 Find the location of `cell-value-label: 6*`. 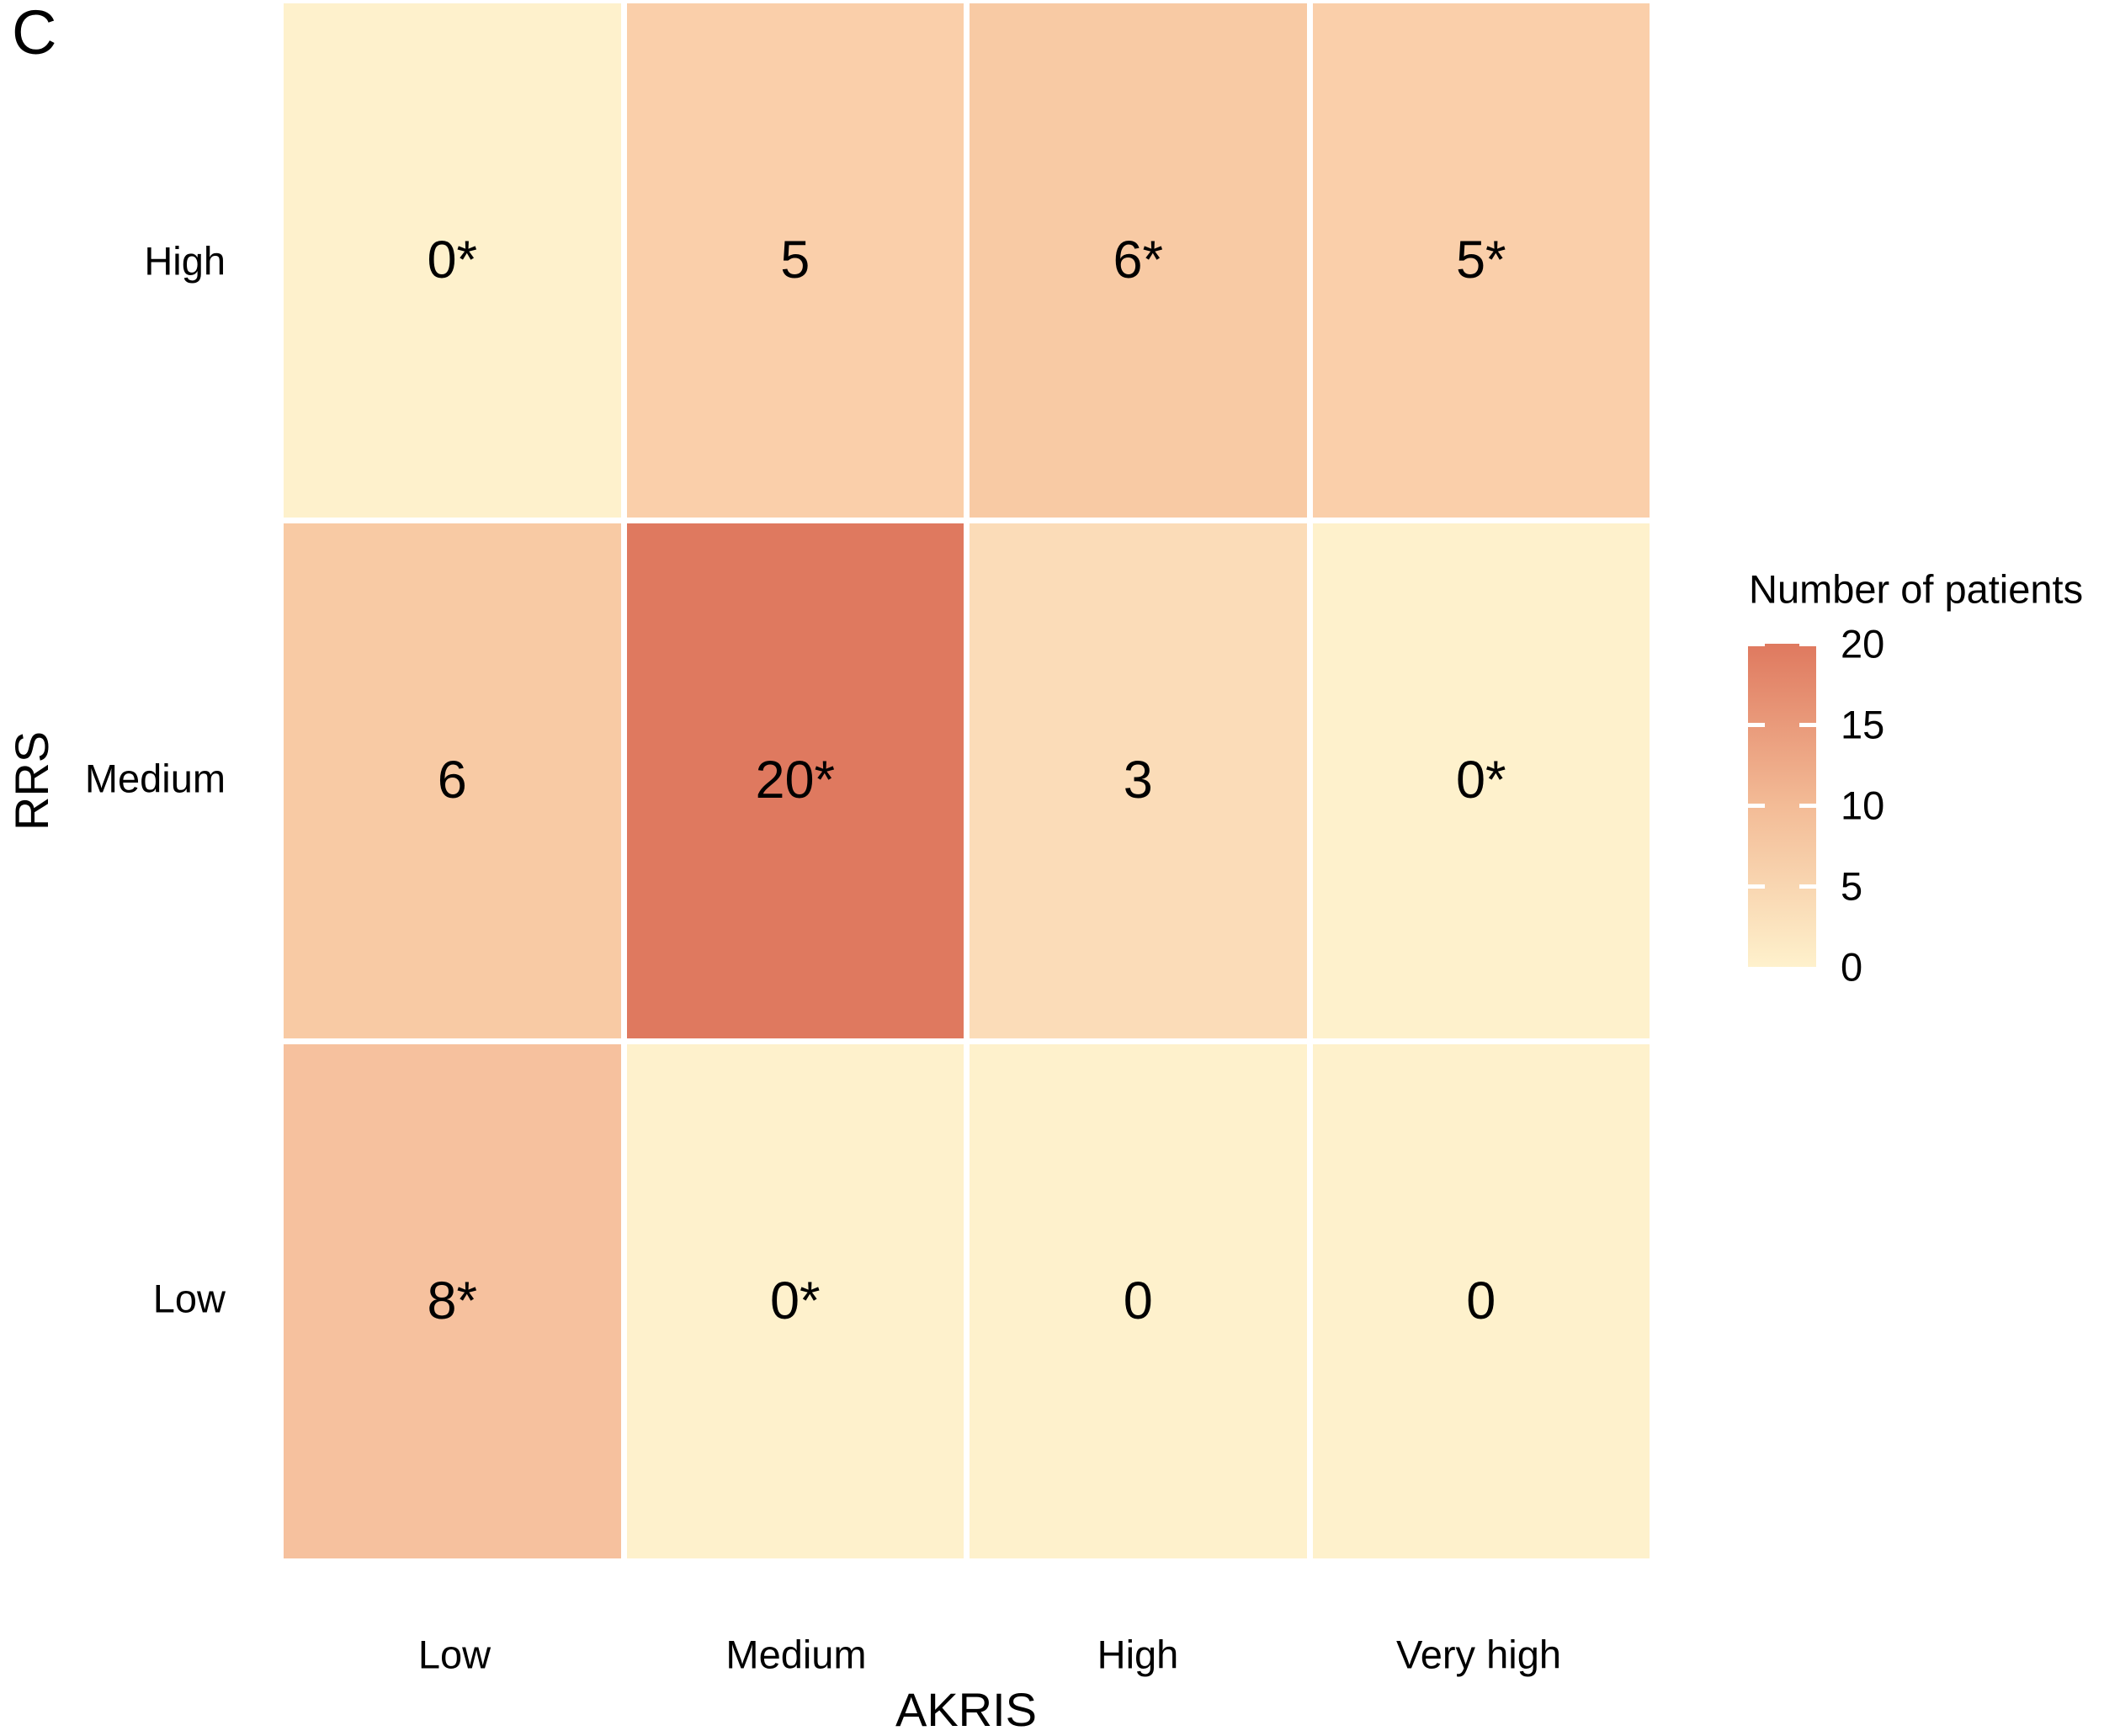

cell-value-label: 6* is located at coordinates (1138, 260).